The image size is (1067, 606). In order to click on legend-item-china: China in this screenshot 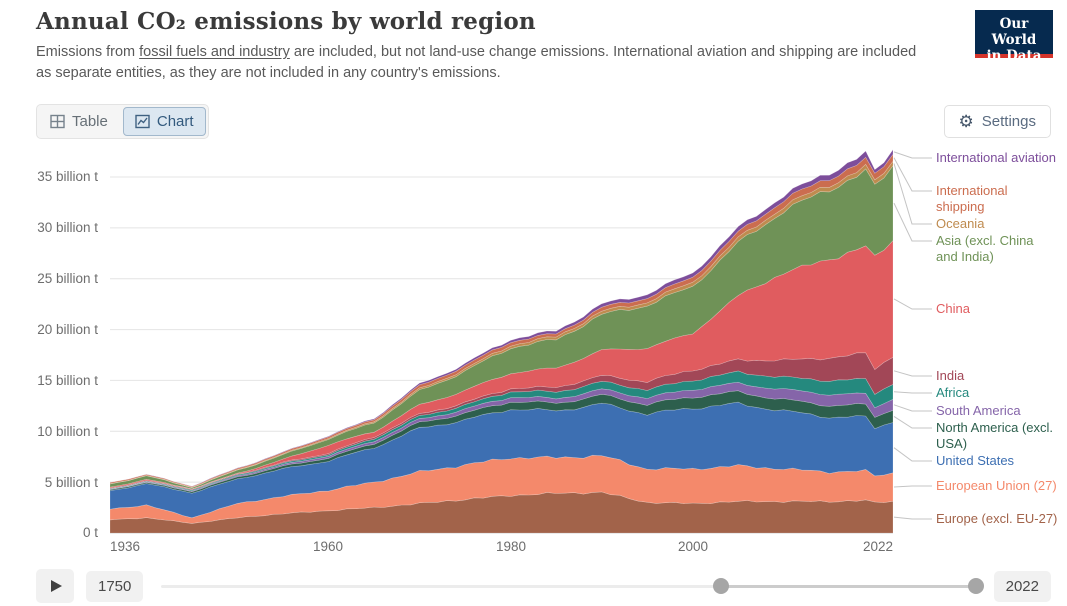, I will do `click(953, 308)`.